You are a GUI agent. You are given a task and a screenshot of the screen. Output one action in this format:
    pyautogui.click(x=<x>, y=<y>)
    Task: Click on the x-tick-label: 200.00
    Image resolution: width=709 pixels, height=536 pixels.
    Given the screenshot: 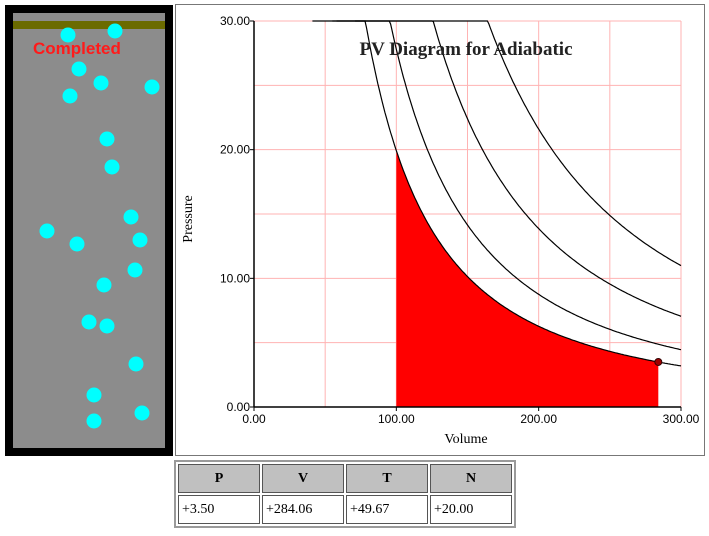 What is the action you would take?
    pyautogui.click(x=538, y=419)
    